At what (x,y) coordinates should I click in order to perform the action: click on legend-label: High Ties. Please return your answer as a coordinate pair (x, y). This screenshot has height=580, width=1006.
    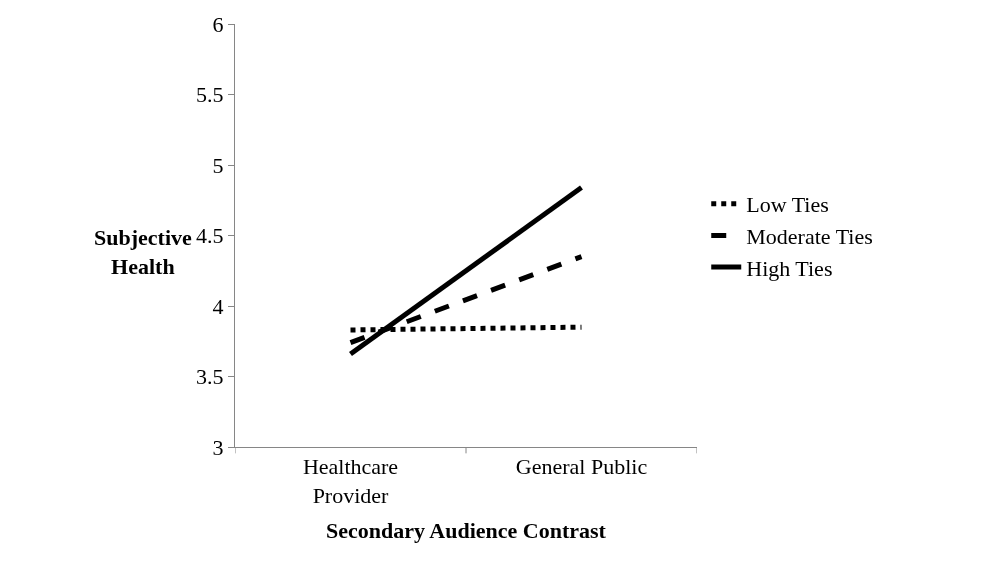
    Looking at the image, I should click on (789, 268).